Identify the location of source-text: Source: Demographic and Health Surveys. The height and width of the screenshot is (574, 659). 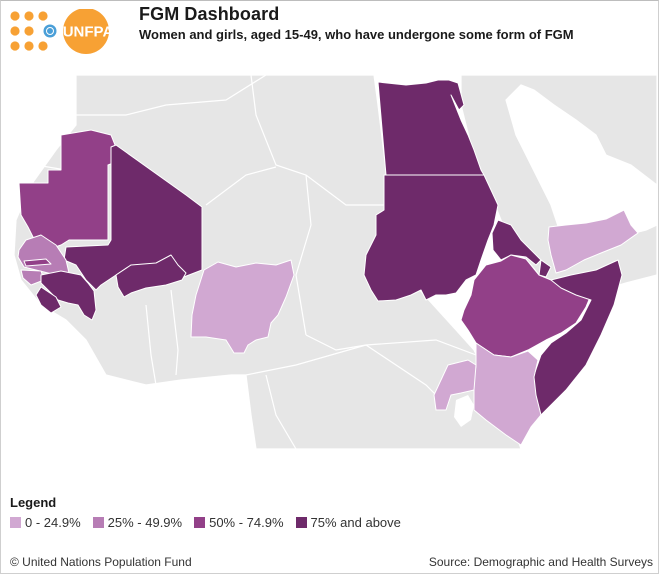
(540, 562).